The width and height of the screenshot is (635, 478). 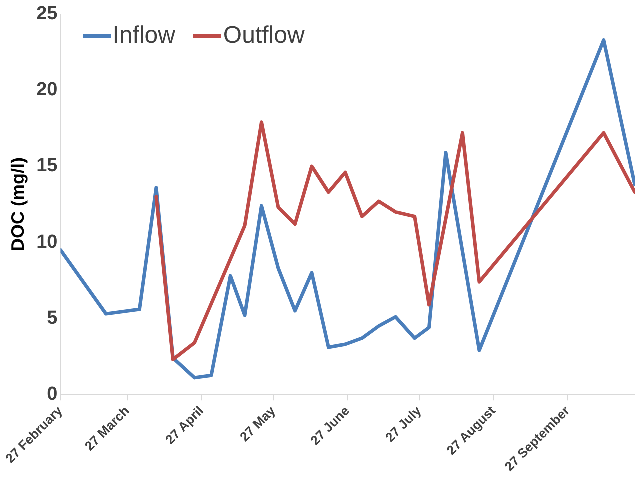 What do you see at coordinates (47, 242) in the screenshot?
I see `y-tick-label: 10` at bounding box center [47, 242].